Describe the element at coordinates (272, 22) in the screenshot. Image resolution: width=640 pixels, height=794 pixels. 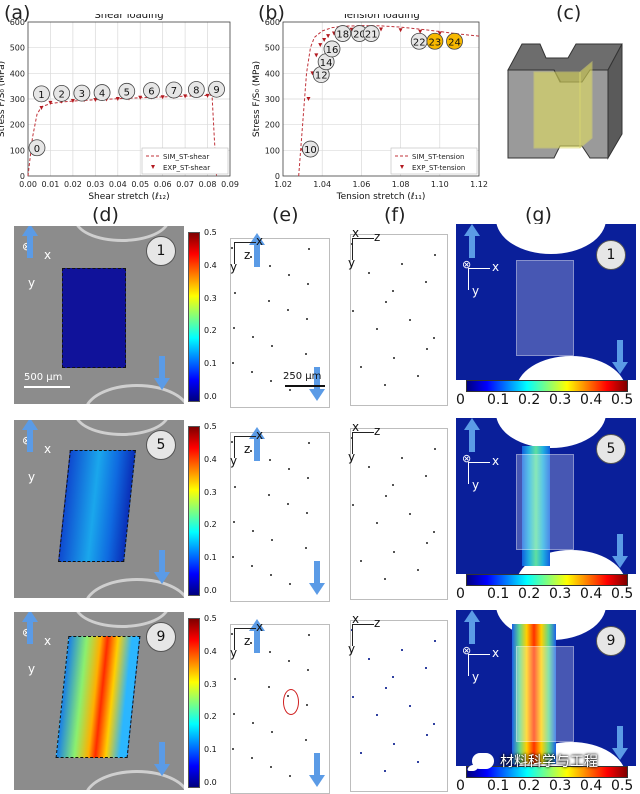
I see `y-tick-label: 600` at that location.